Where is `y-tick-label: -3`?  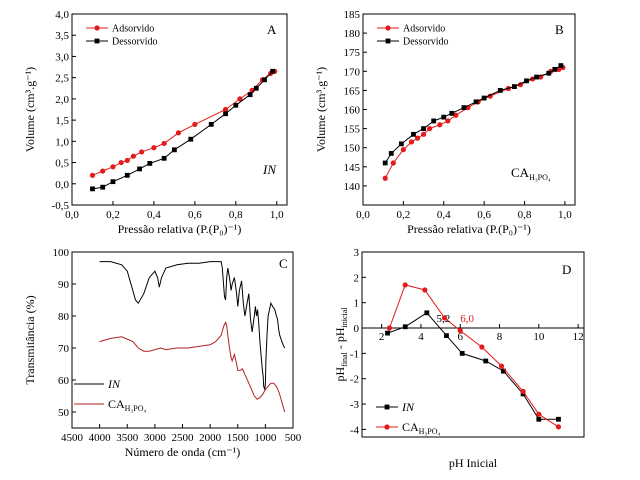
y-tick-label: -3 is located at coordinates (355, 405).